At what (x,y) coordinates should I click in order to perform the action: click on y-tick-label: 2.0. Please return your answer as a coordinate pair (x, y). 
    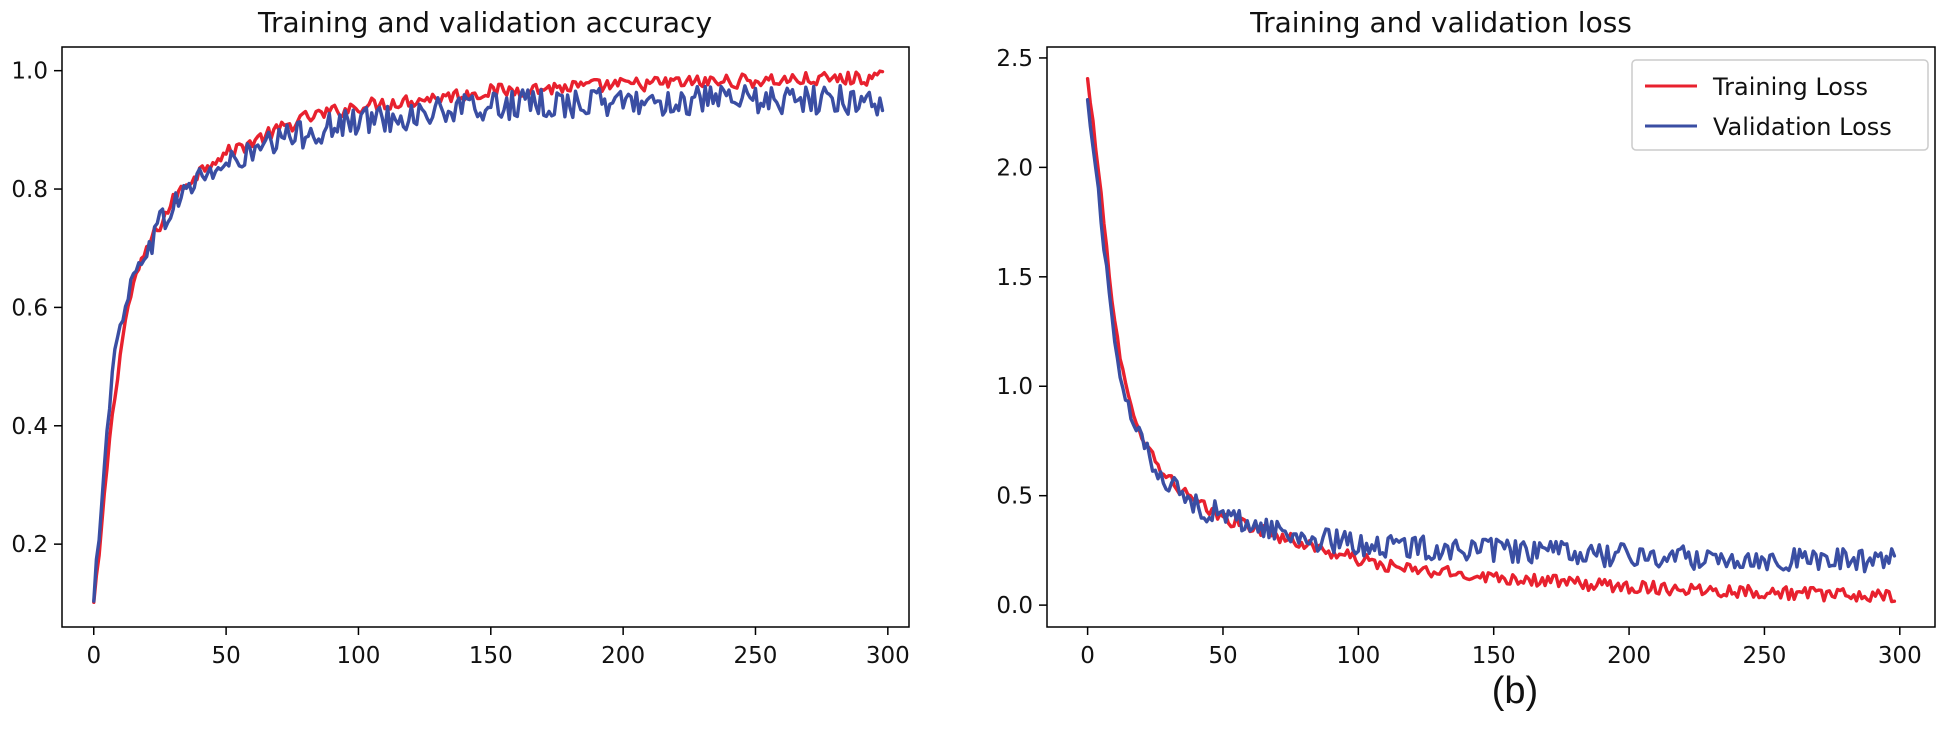
    Looking at the image, I should click on (1014, 168).